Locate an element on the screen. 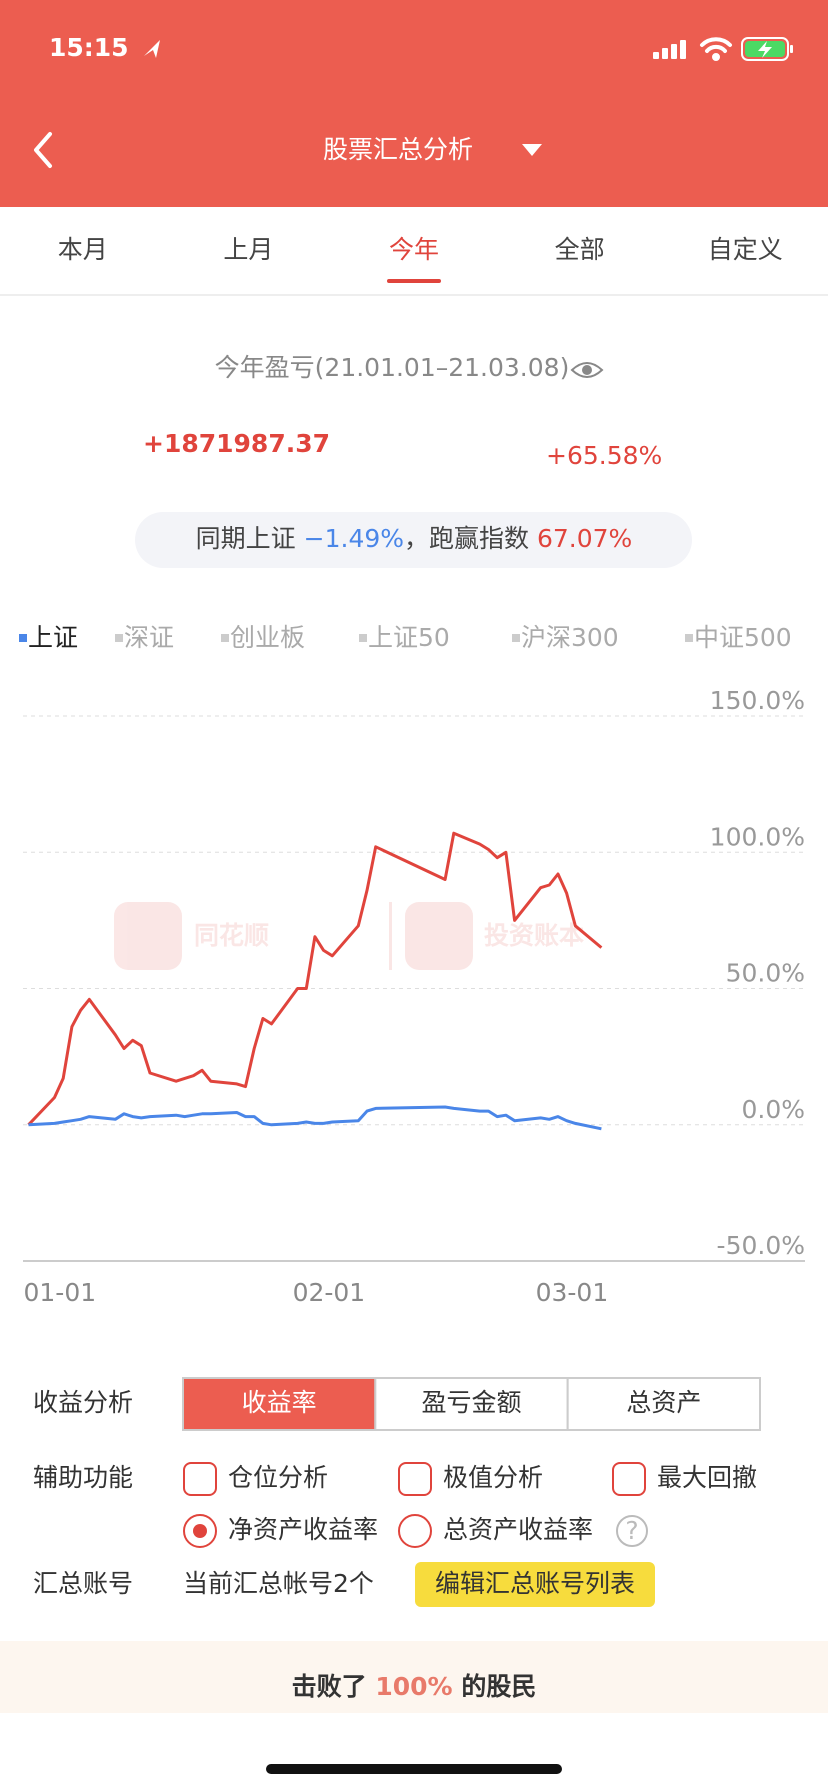 The height and width of the screenshot is (1792, 828). footer-value: 100% is located at coordinates (413, 1686).